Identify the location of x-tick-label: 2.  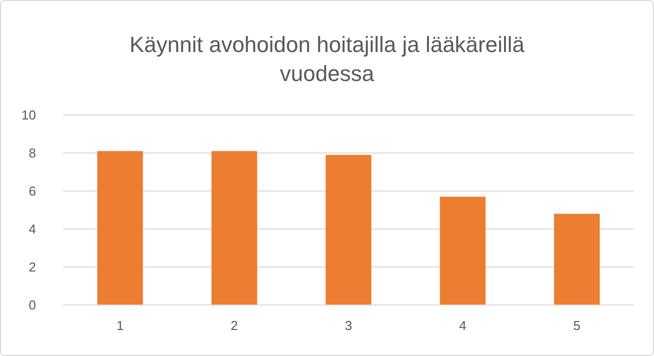
(234, 325).